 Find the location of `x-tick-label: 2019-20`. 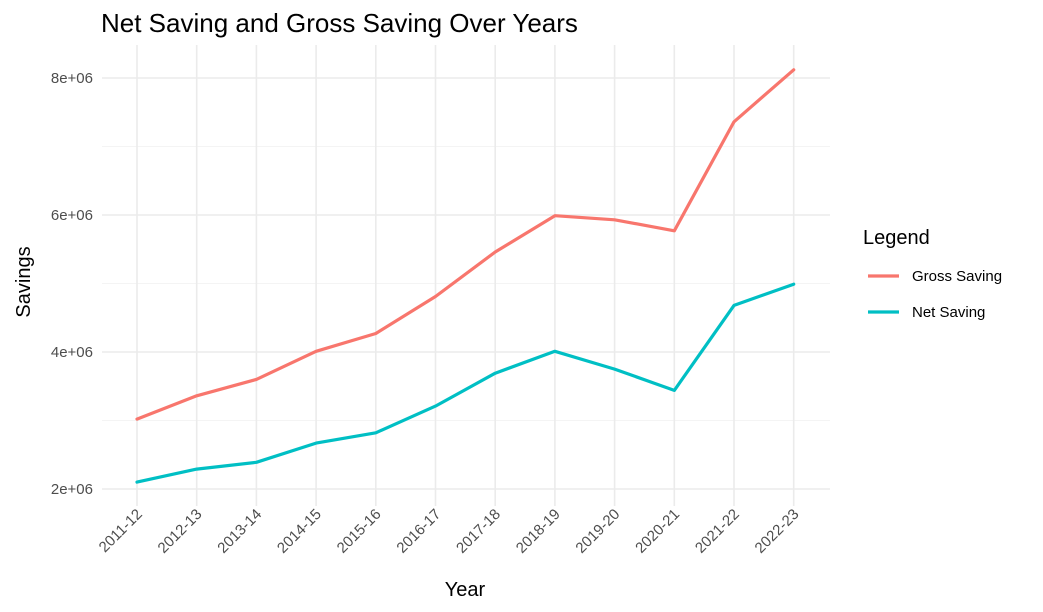

x-tick-label: 2019-20 is located at coordinates (597, 531).